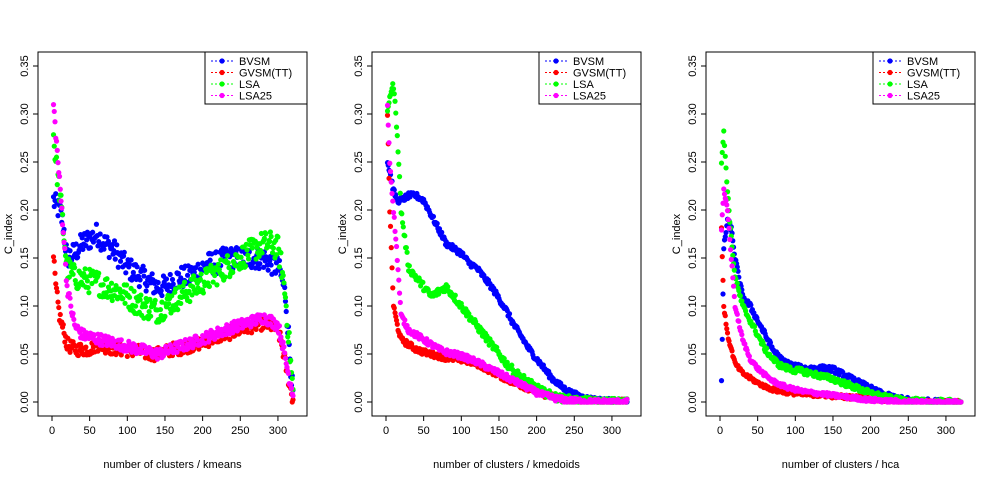 This screenshot has height=484, width=1000. Describe the element at coordinates (90, 431) in the screenshot. I see `x-tick-label: 50` at that location.